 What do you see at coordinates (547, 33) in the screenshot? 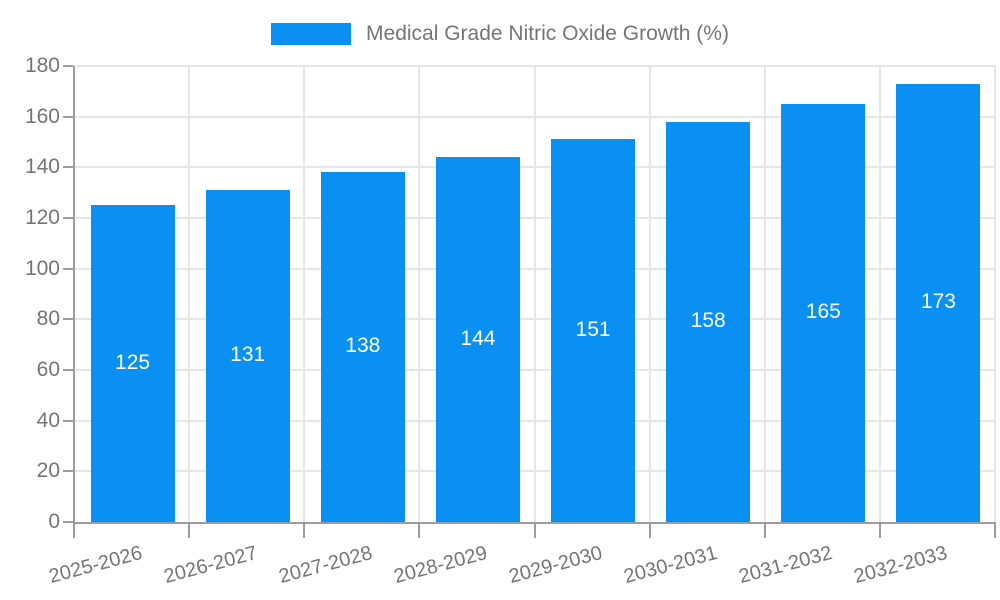
I see `legend-label: Medical Grade Nitric Oxide Growth (%)` at bounding box center [547, 33].